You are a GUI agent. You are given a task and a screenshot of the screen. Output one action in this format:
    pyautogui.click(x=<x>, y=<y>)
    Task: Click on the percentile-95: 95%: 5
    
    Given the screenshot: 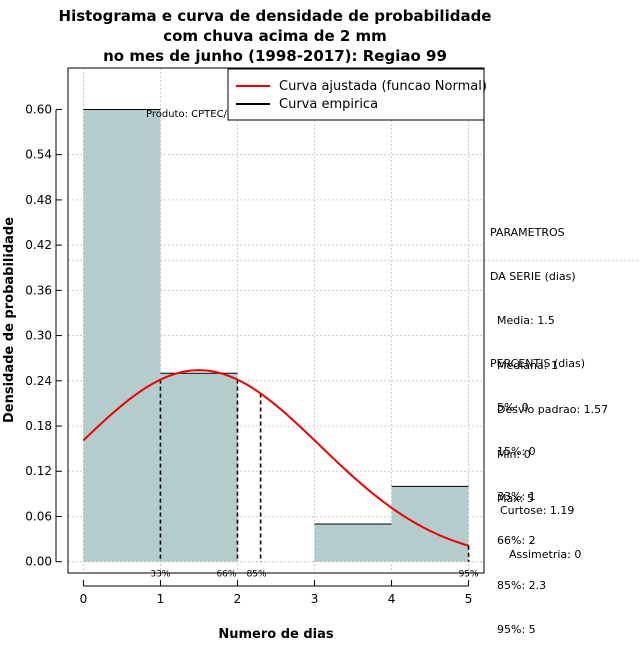 What is the action you would take?
    pyautogui.click(x=516, y=629)
    